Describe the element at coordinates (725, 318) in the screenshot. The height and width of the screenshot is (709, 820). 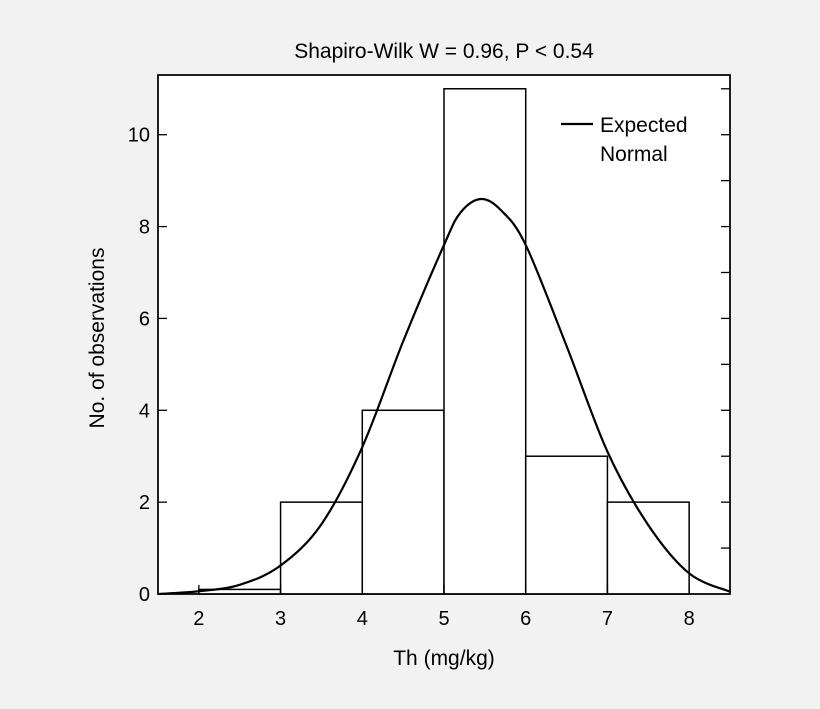
I see `right-axis-ticks` at that location.